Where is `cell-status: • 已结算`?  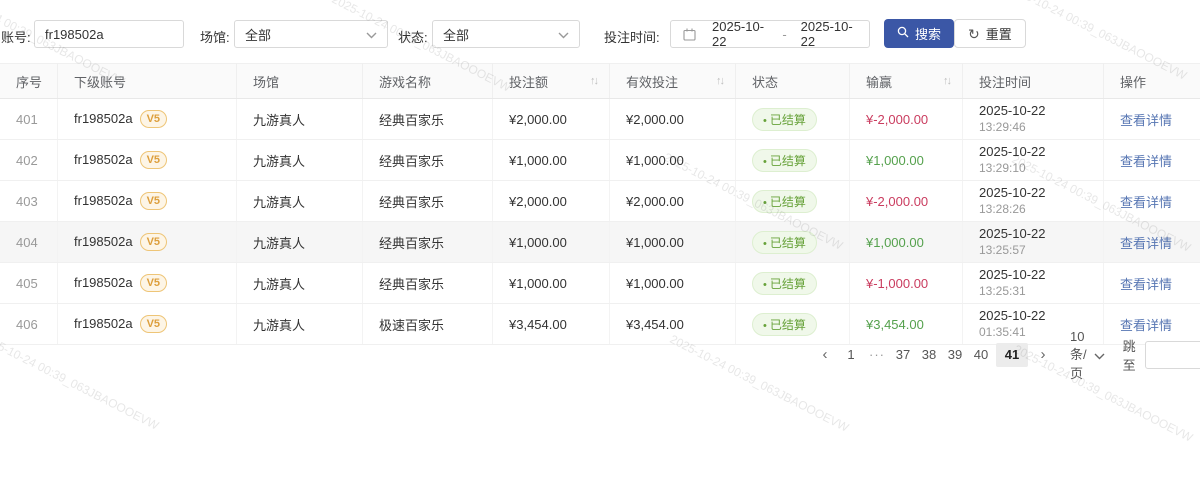
cell-status: • 已结算 is located at coordinates (792, 201).